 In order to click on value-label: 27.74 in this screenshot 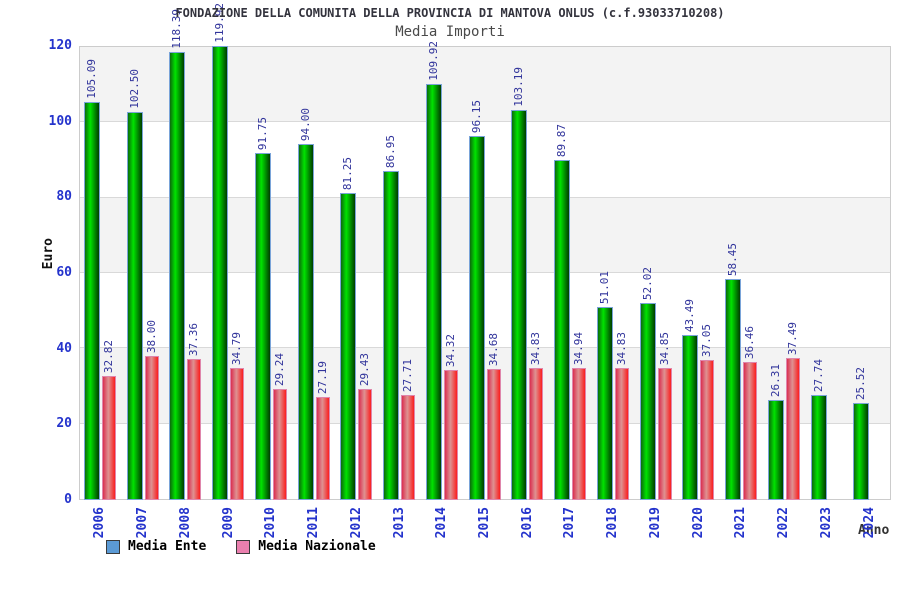, I will do `click(818, 375)`.